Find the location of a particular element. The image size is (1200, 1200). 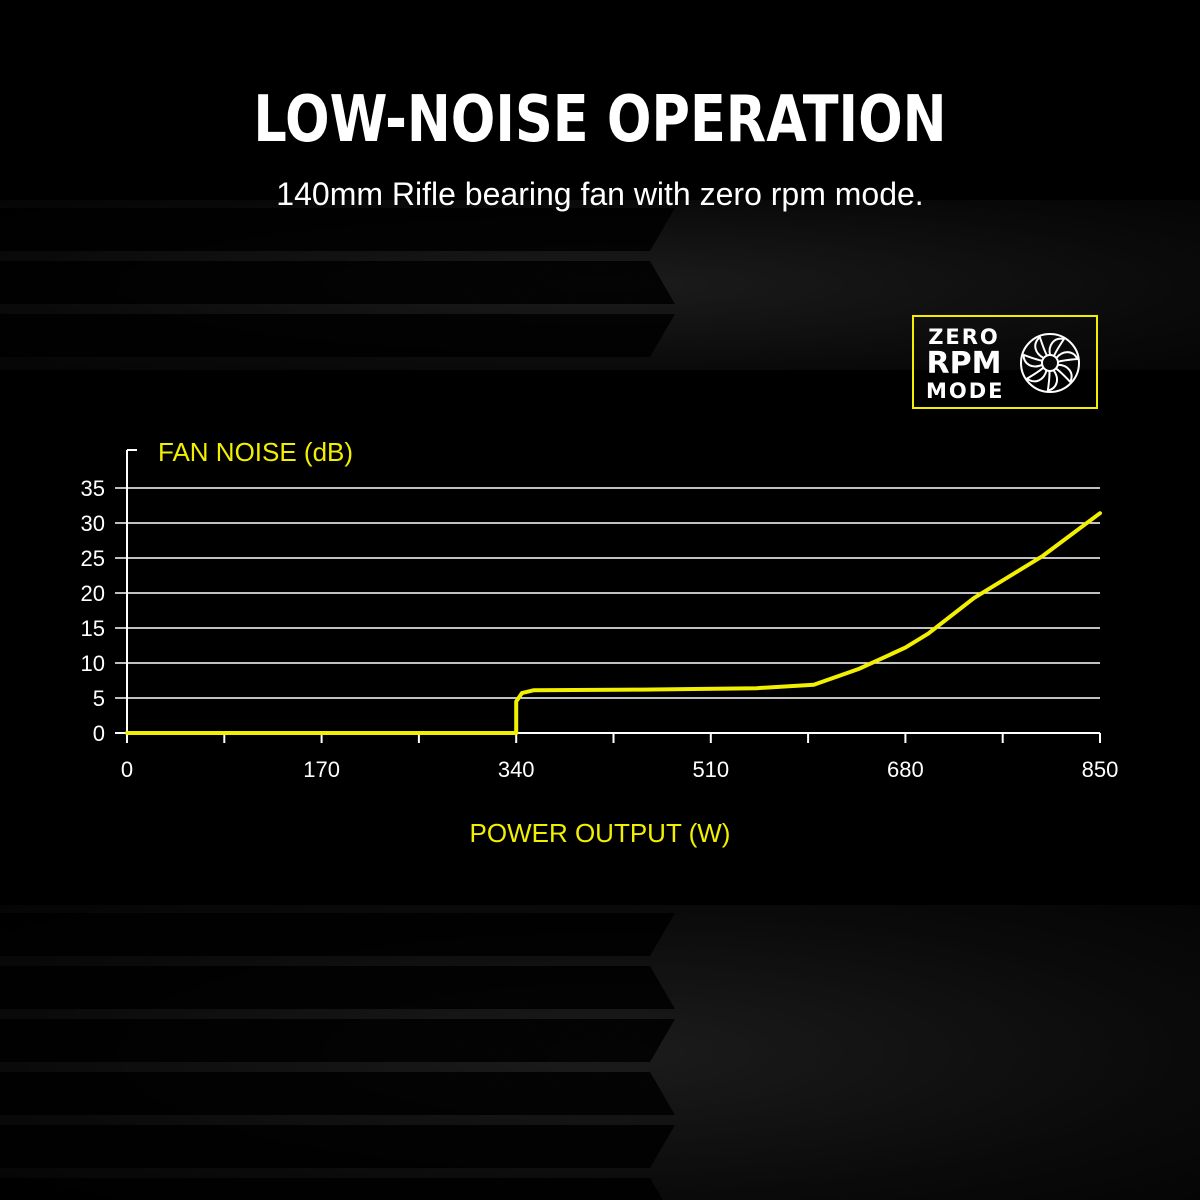

page-title: LOW-NOISE OPERATION is located at coordinates (600, 120).